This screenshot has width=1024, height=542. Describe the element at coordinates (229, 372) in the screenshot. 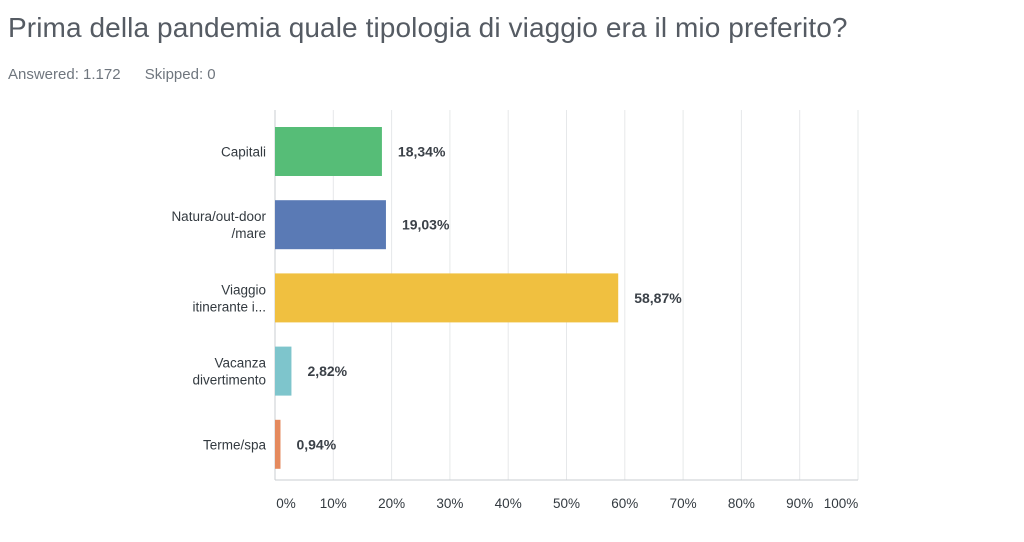

I see `category-label: Vacanza divertimento` at that location.